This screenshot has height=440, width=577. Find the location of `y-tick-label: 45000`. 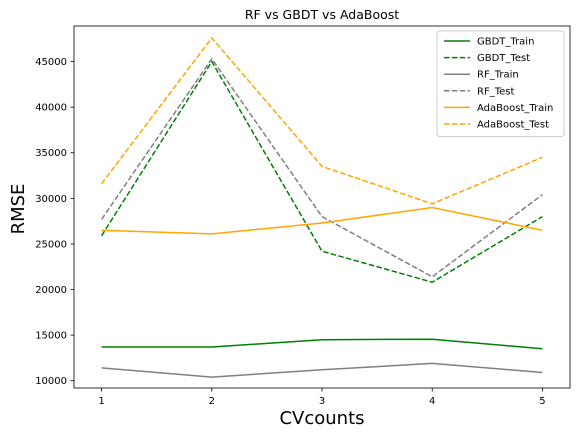

y-tick-label: 45000 is located at coordinates (51, 62).